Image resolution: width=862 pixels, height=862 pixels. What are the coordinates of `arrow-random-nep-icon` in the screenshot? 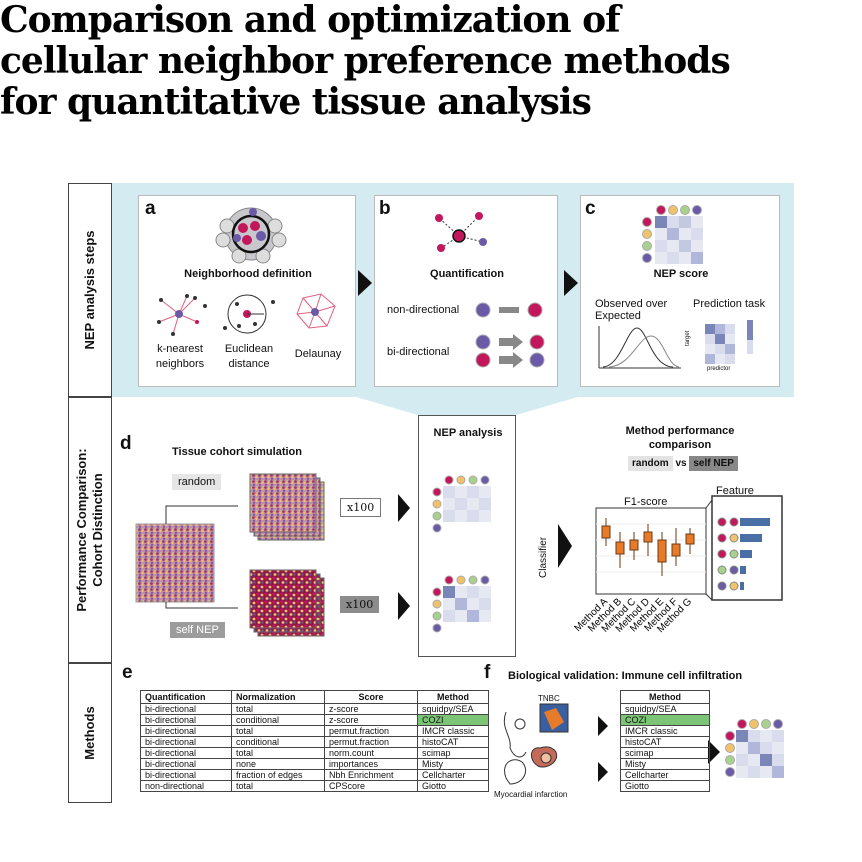 It's located at (404, 508).